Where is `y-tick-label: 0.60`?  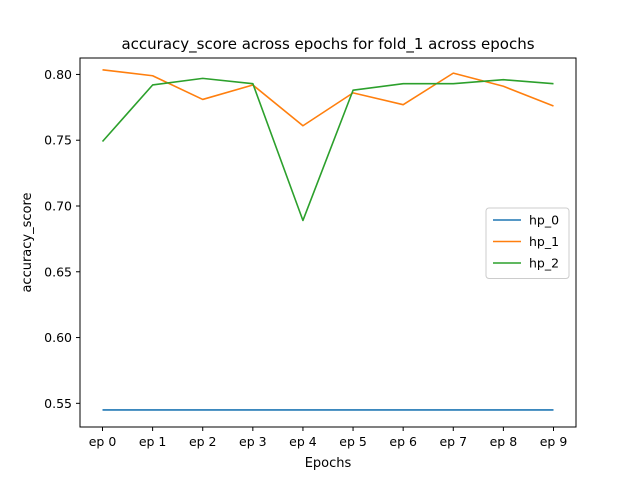
y-tick-label: 0.60 is located at coordinates (58, 337).